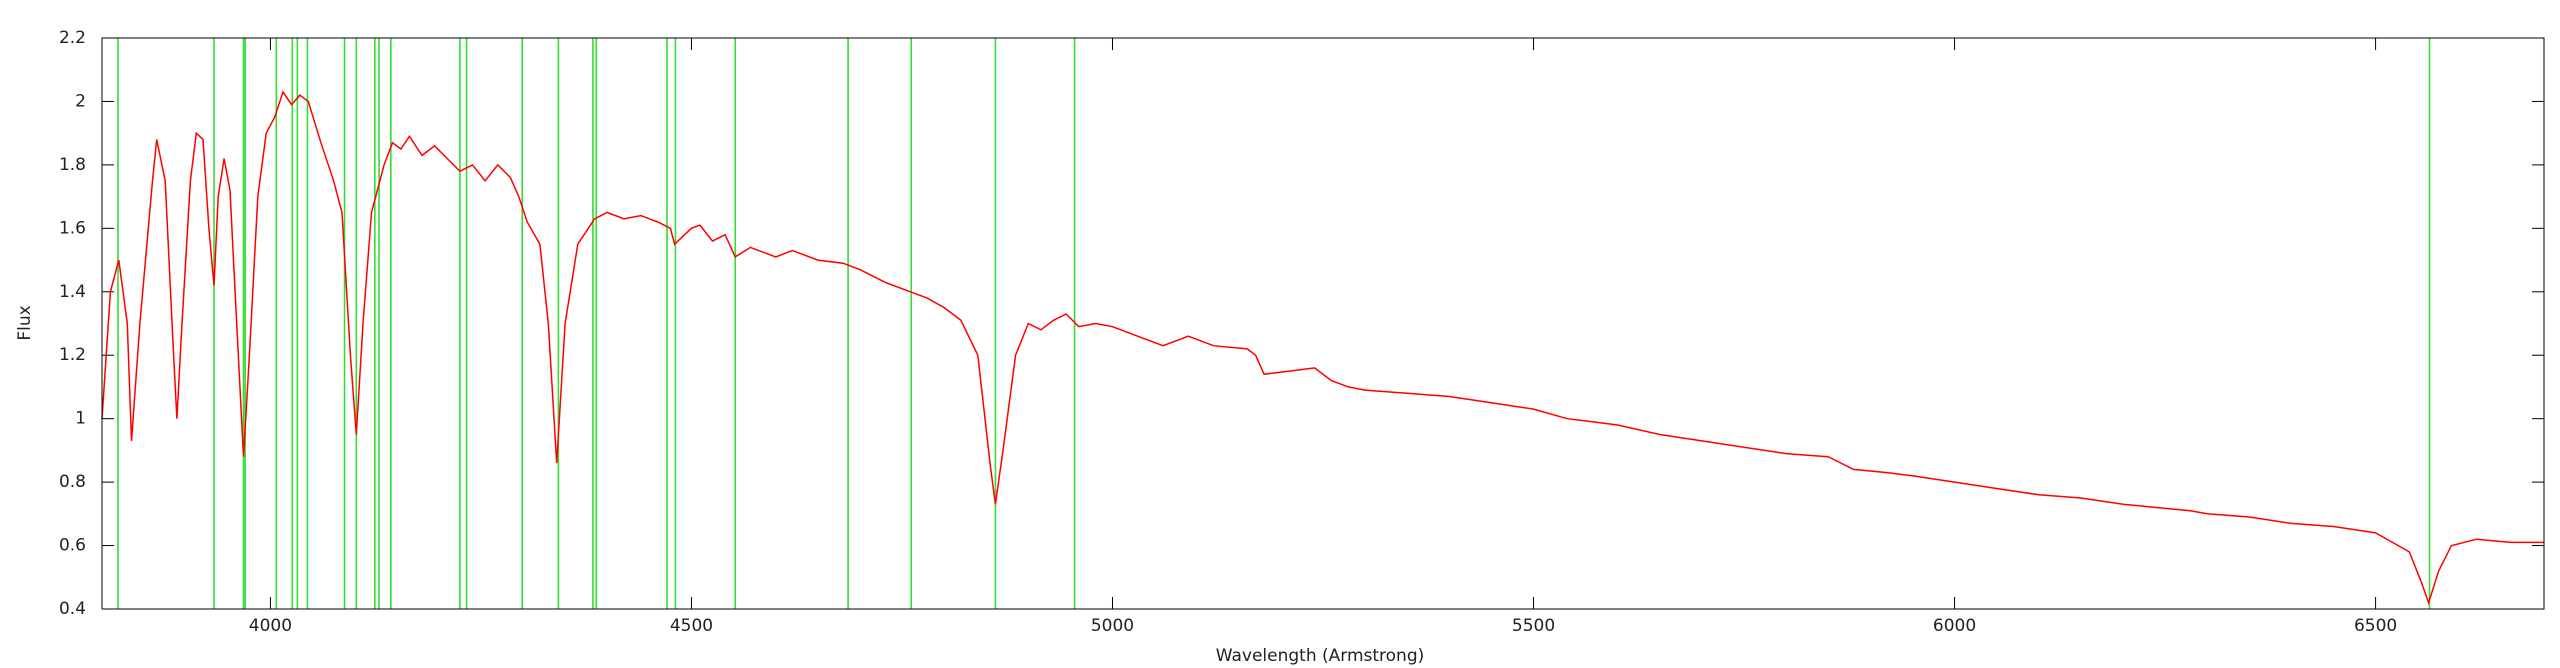 Image resolution: width=2560 pixels, height=668 pixels. I want to click on x-tick-label: 4500, so click(691, 626).